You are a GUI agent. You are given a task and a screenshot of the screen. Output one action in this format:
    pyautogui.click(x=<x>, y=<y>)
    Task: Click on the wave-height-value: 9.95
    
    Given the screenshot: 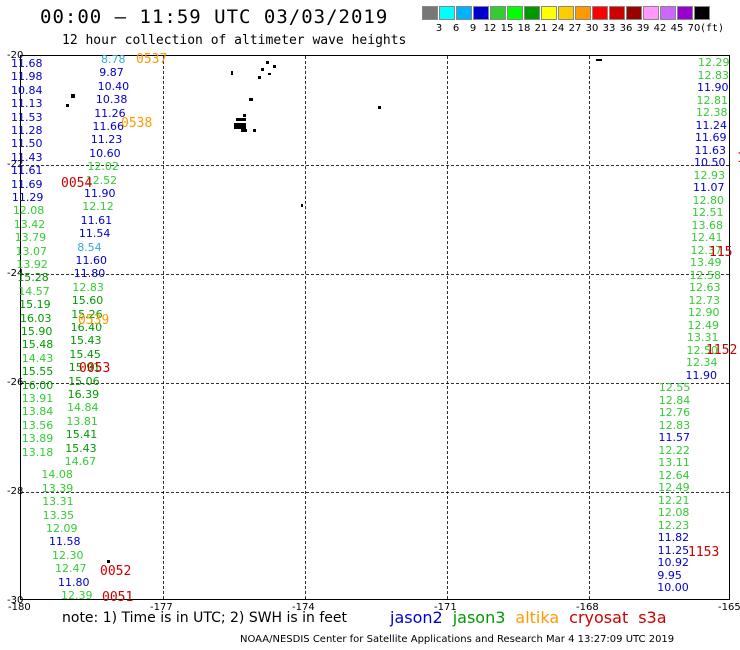 What is the action you would take?
    pyautogui.click(x=669, y=575)
    